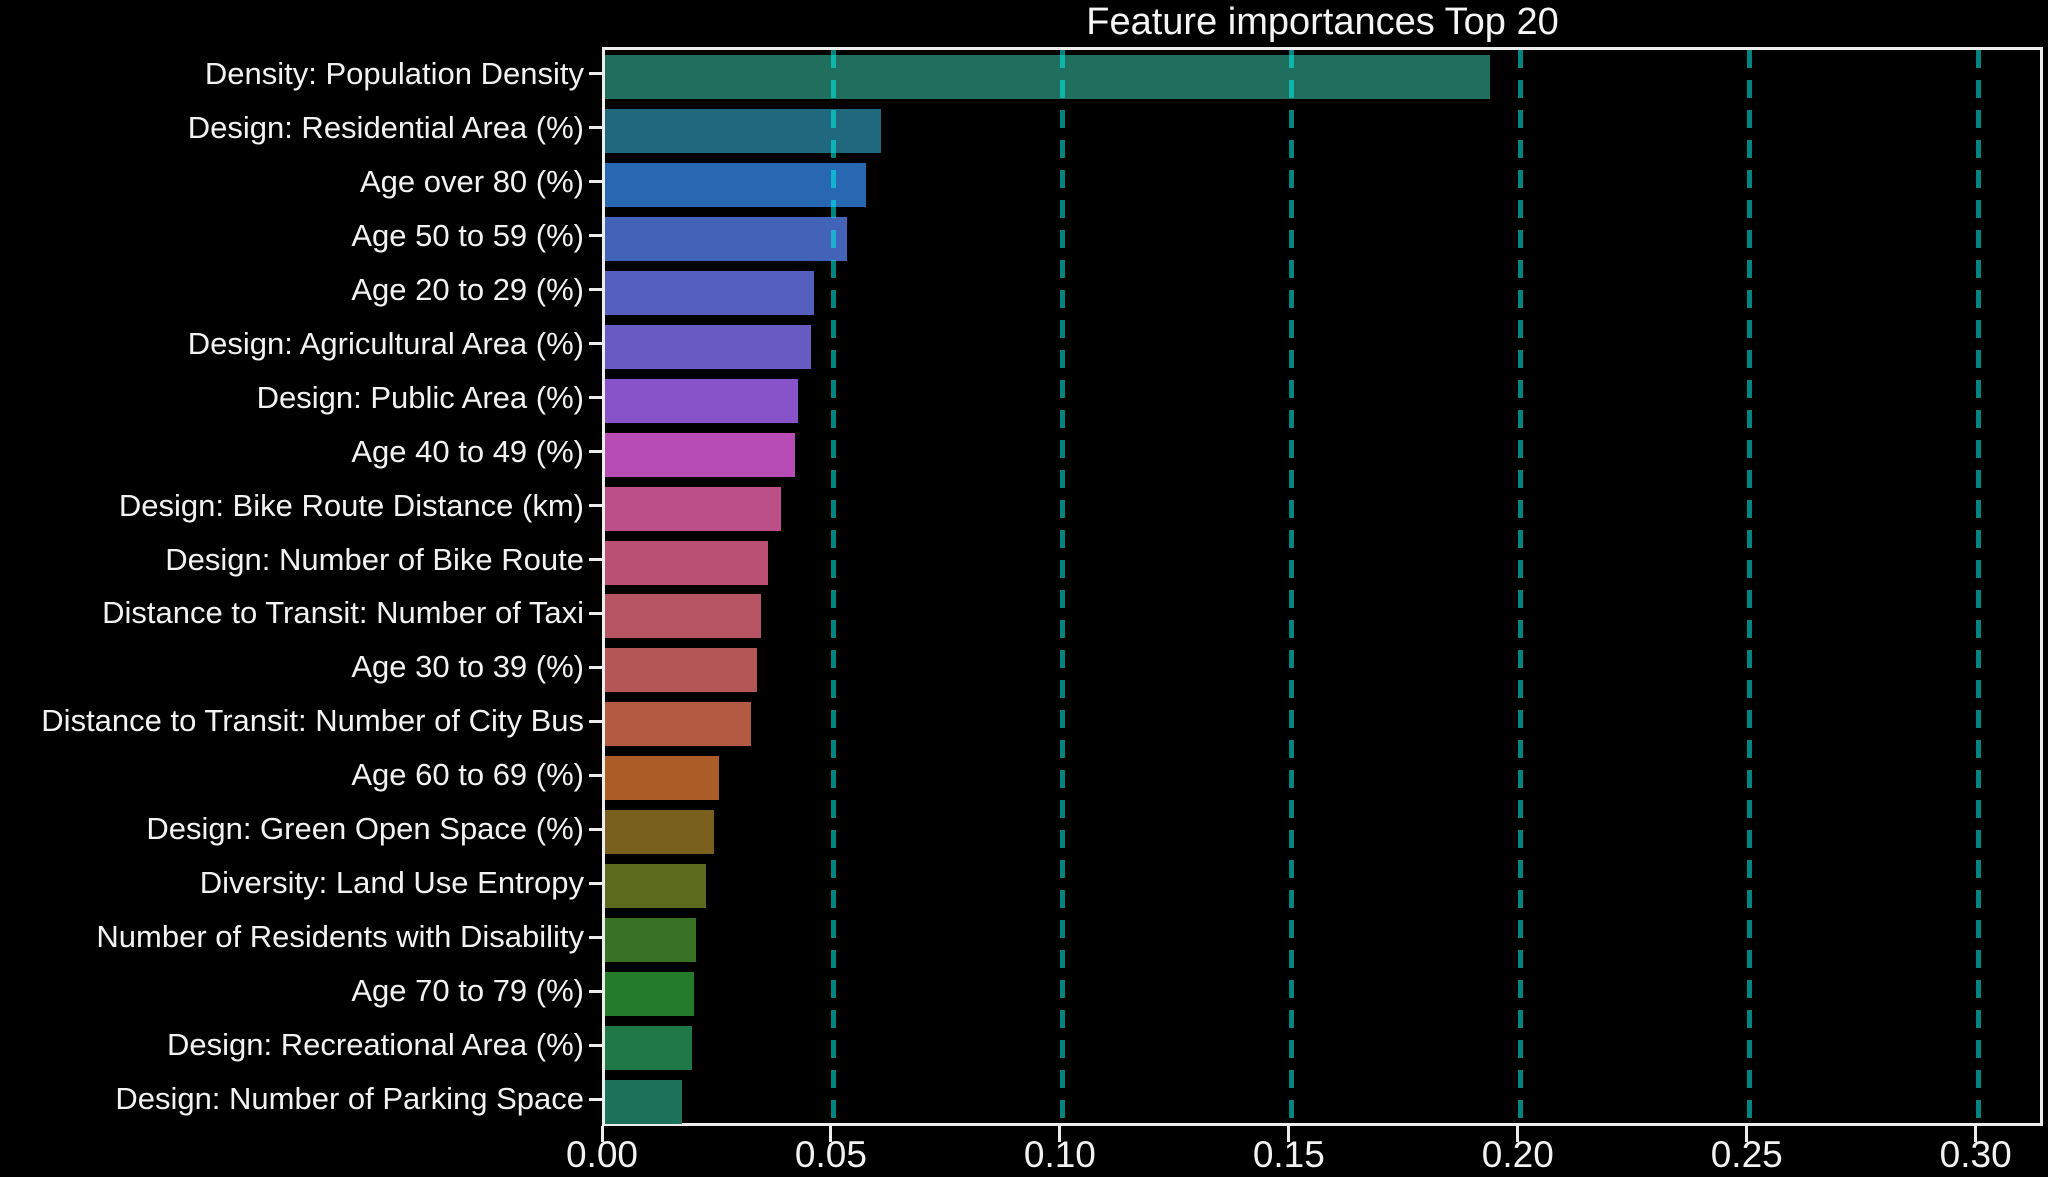 This screenshot has height=1177, width=2048. What do you see at coordinates (374, 559) in the screenshot?
I see `y-axis-label: Design: Number of Bike Route` at bounding box center [374, 559].